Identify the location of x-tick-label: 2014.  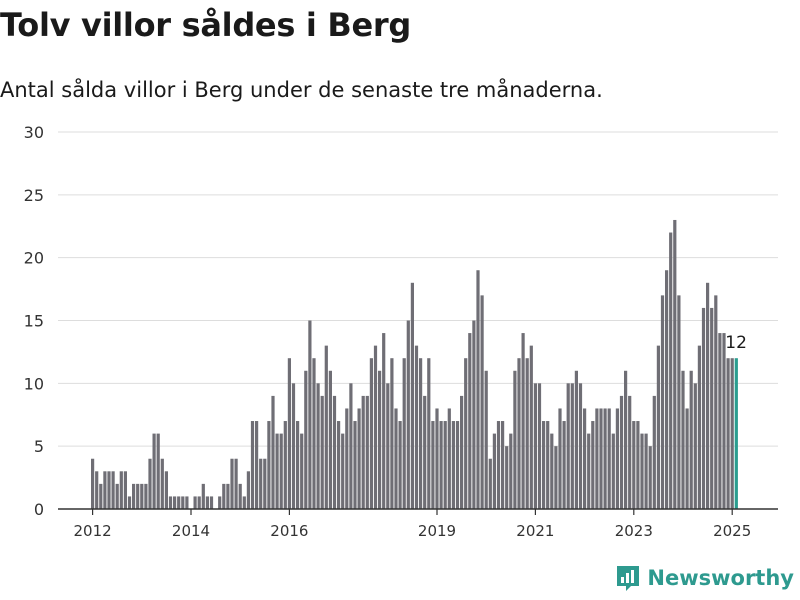
(191, 531).